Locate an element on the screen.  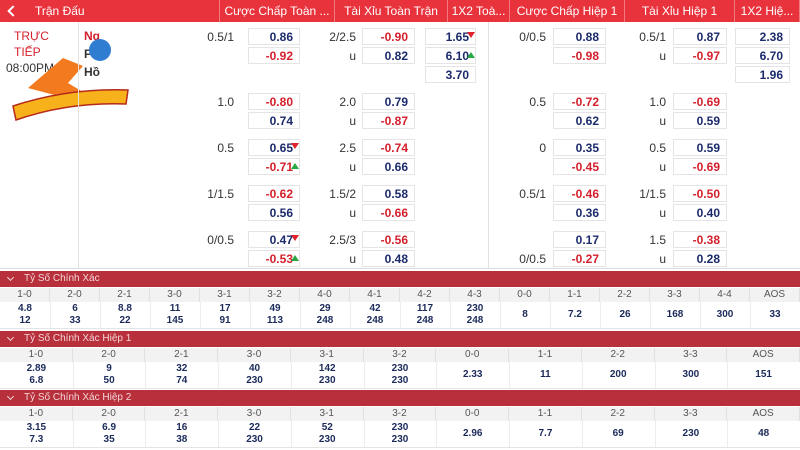
odds-value: 0.74 is located at coordinates (274, 120).